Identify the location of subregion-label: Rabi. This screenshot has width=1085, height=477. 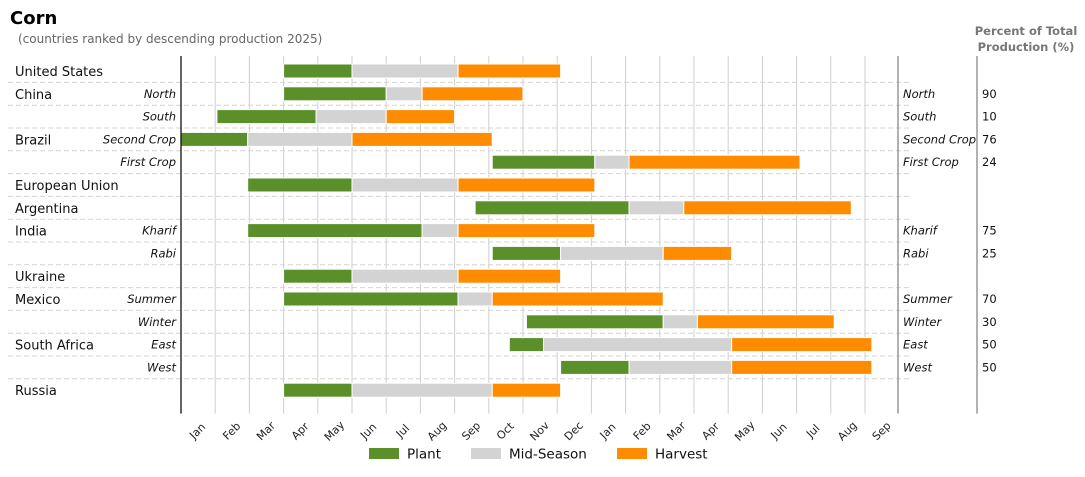
(163, 253).